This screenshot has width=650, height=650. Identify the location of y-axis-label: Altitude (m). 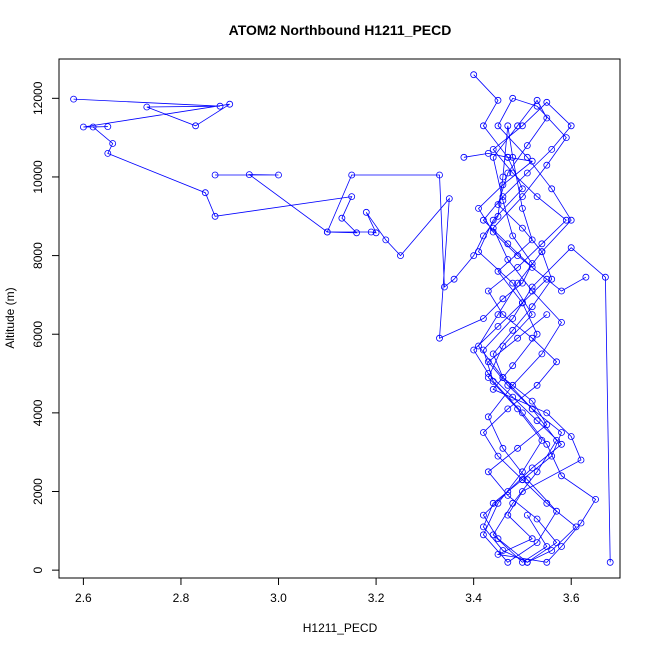
(10, 317).